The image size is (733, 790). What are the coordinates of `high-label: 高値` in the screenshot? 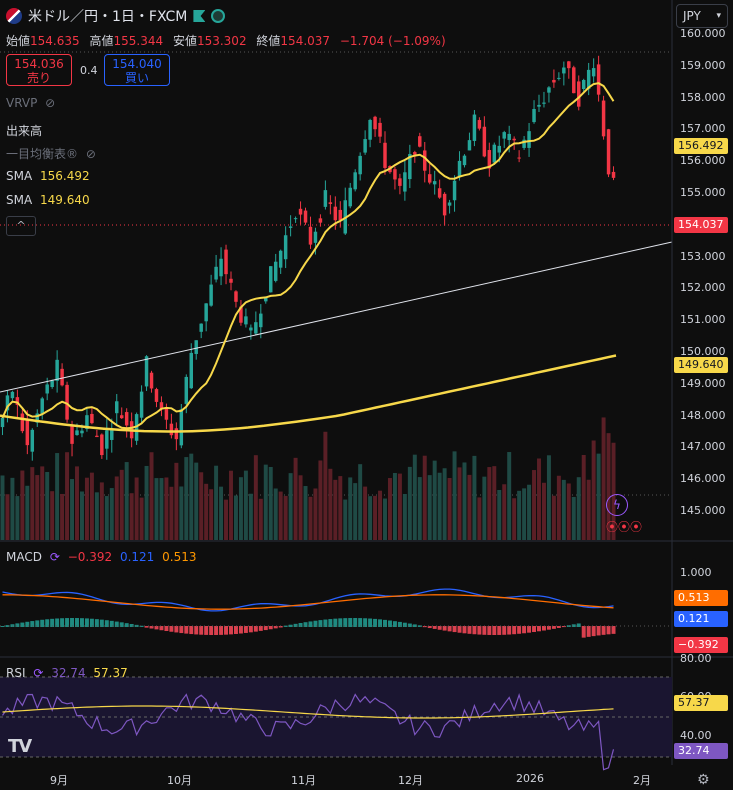 It's located at (101, 41).